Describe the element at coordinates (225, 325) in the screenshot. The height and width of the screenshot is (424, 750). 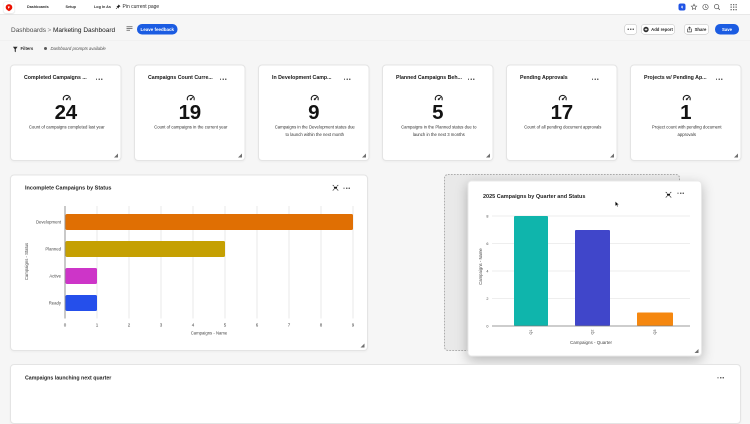
I see `svg-text: 5` at that location.